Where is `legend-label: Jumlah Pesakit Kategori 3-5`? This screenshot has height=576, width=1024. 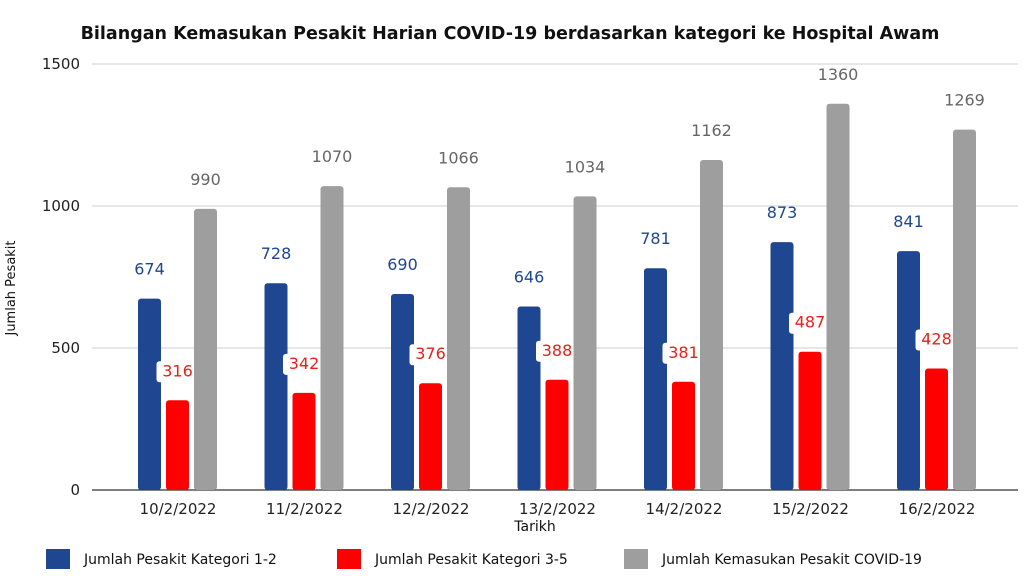 legend-label: Jumlah Pesakit Kategori 3-5 is located at coordinates (471, 560).